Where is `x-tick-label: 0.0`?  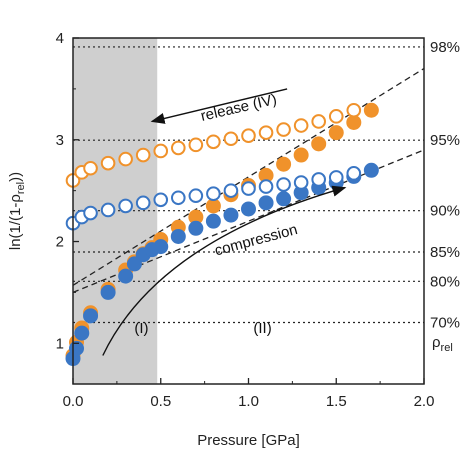
x-tick-label: 0.0 is located at coordinates (73, 401).